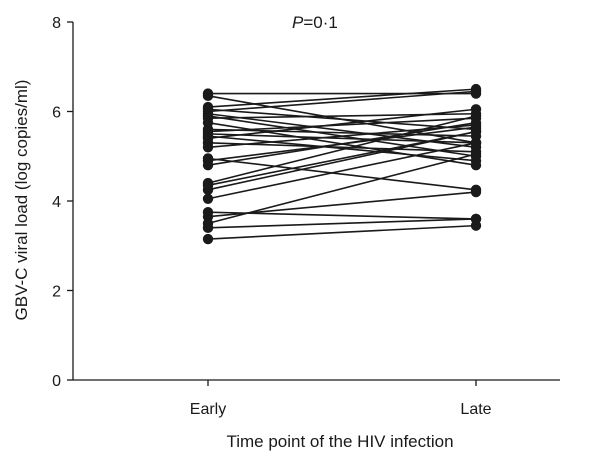  What do you see at coordinates (21, 200) in the screenshot?
I see `y-axis-label: GBV-C viral load (log copies/ml)` at bounding box center [21, 200].